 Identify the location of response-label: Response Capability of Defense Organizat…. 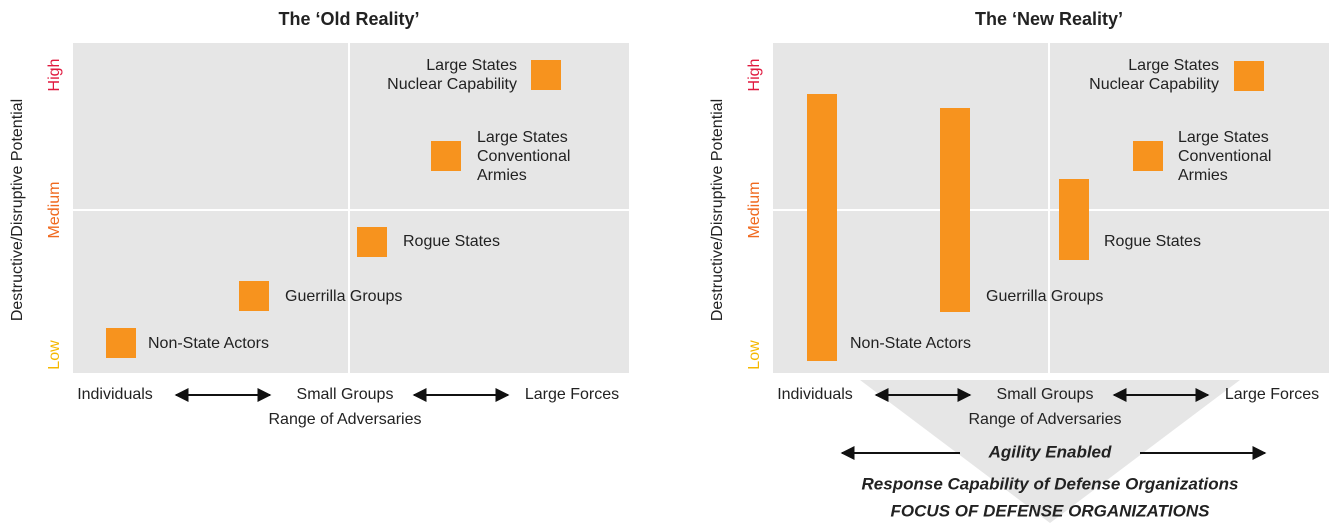
(1050, 483).